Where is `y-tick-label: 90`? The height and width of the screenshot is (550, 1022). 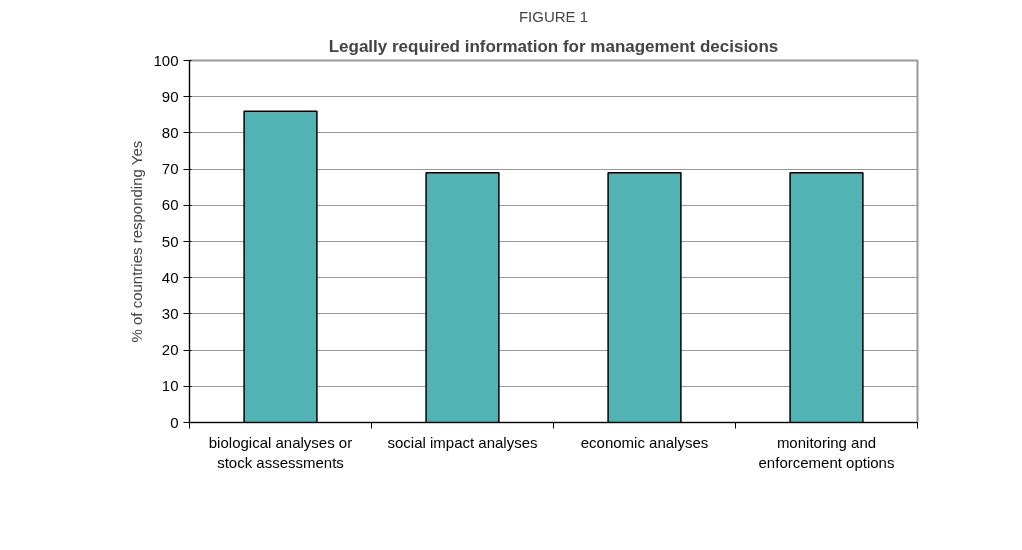 y-tick-label: 90 is located at coordinates (170, 96).